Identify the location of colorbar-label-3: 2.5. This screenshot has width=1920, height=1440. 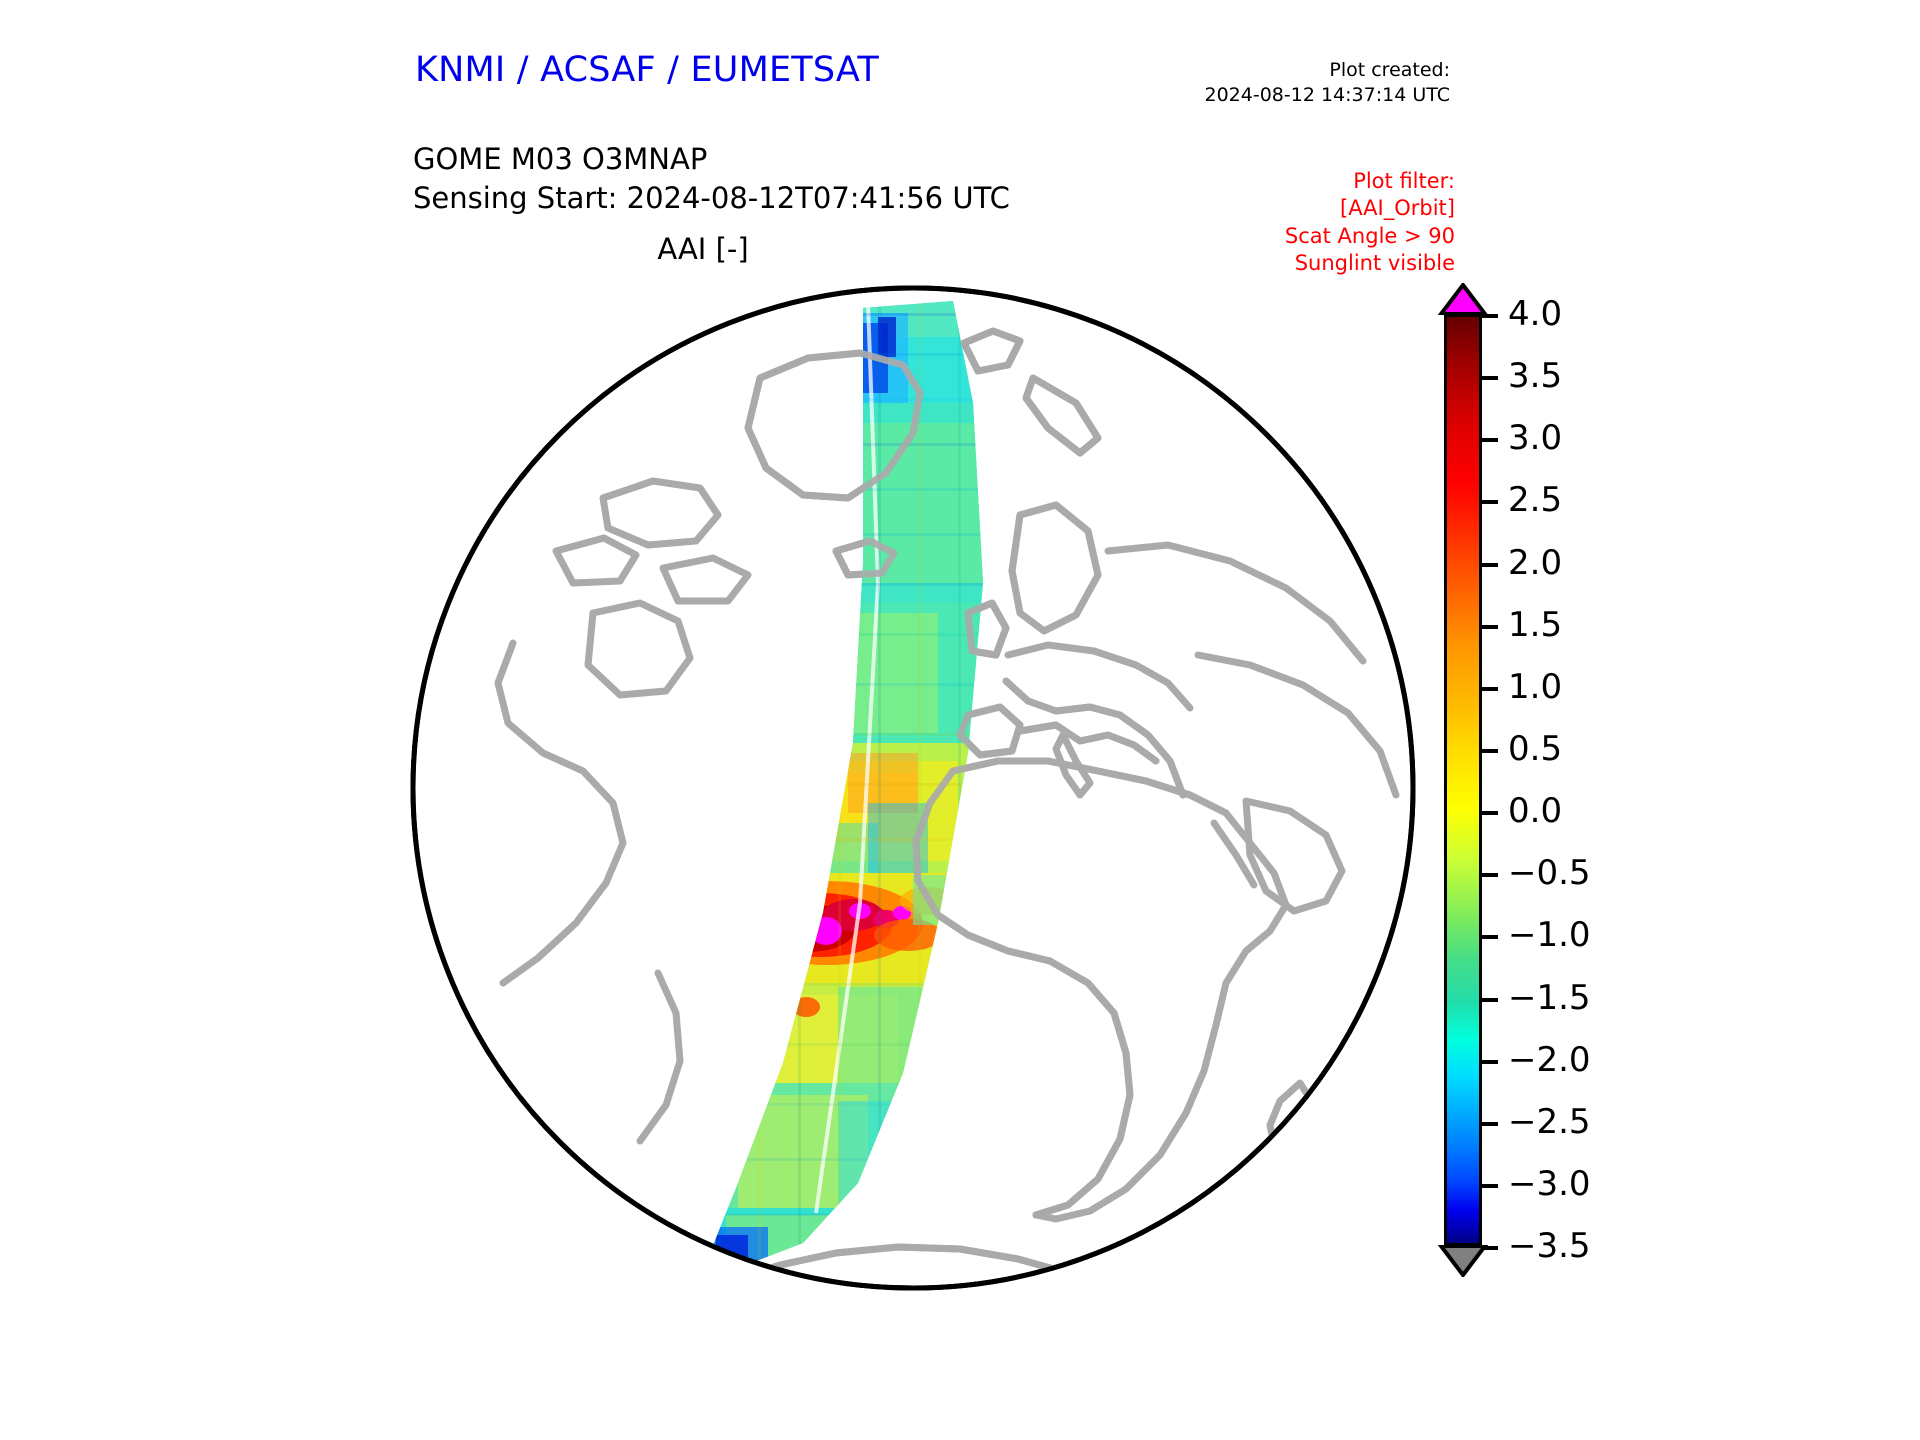
(1535, 500).